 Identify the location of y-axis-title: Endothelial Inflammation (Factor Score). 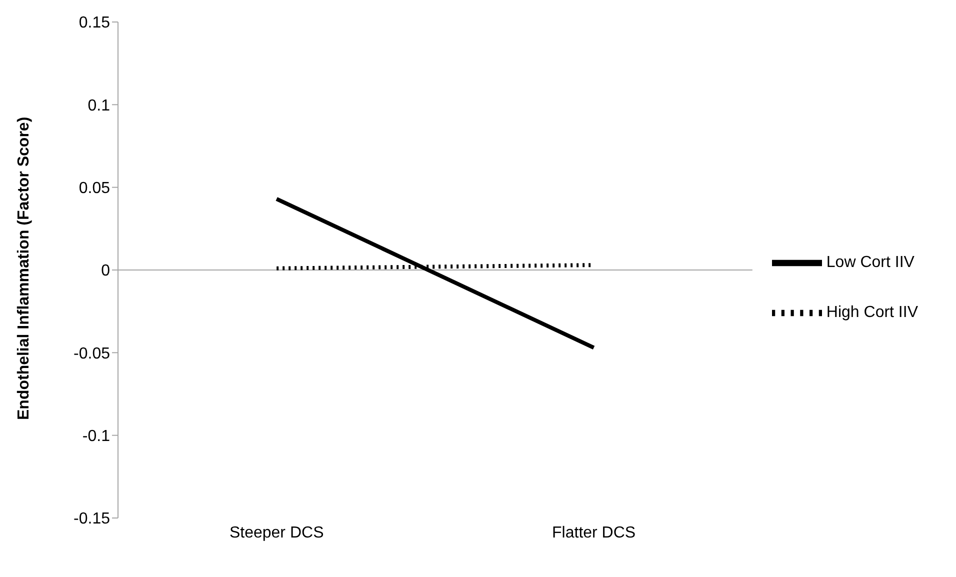
(24, 268).